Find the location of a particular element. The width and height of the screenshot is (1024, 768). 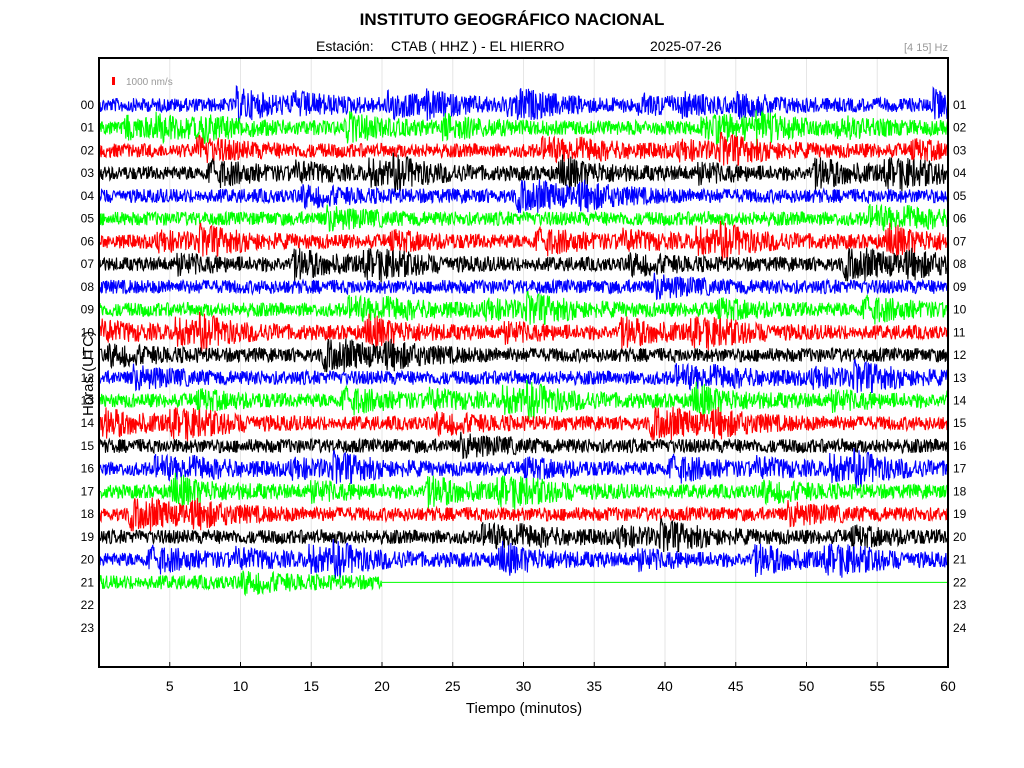

left-hour-label: 00 is located at coordinates (88, 105).